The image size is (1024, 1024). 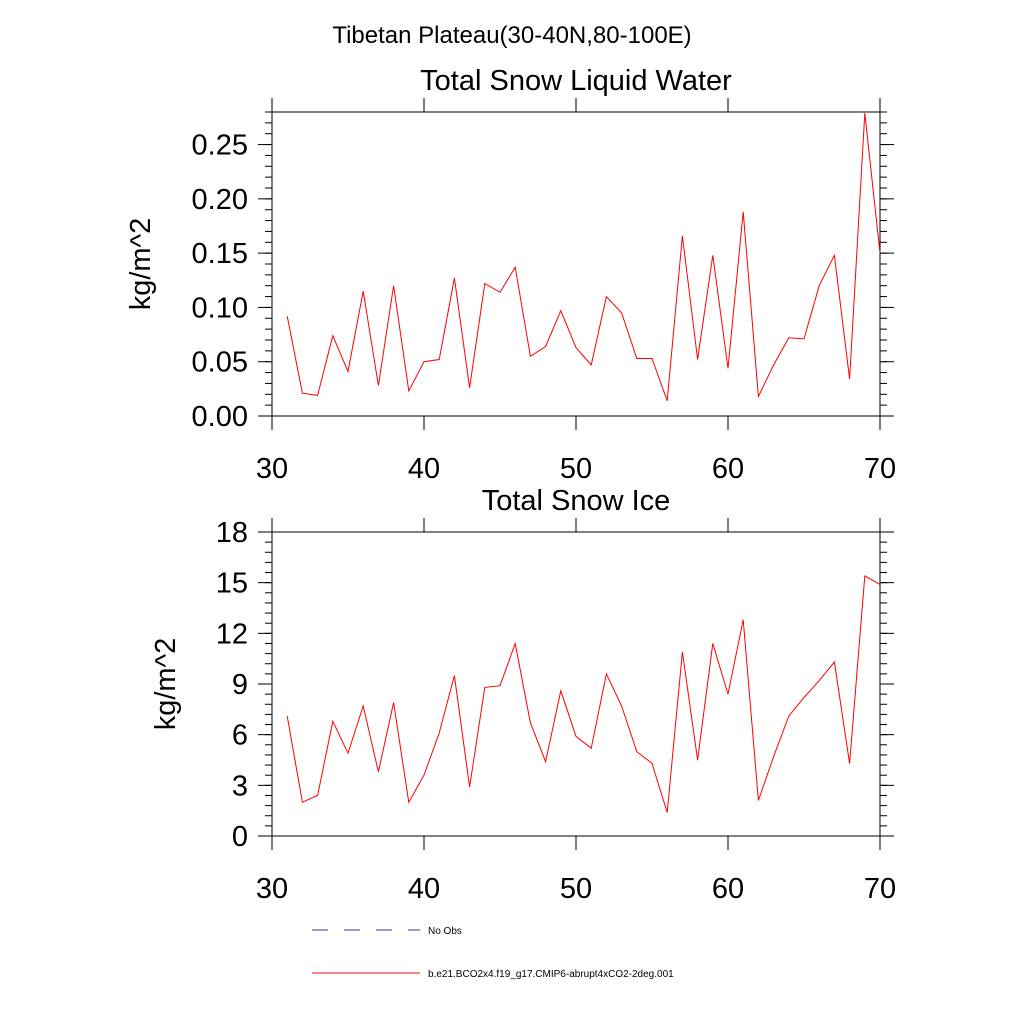 What do you see at coordinates (220, 308) in the screenshot?
I see `y-tick-label: 0.10` at bounding box center [220, 308].